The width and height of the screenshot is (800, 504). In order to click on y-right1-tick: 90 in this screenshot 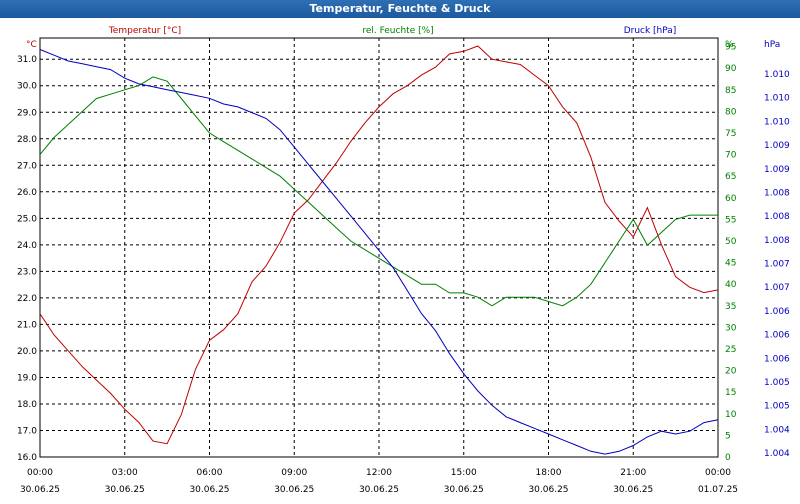, I will do `click(731, 69)`.